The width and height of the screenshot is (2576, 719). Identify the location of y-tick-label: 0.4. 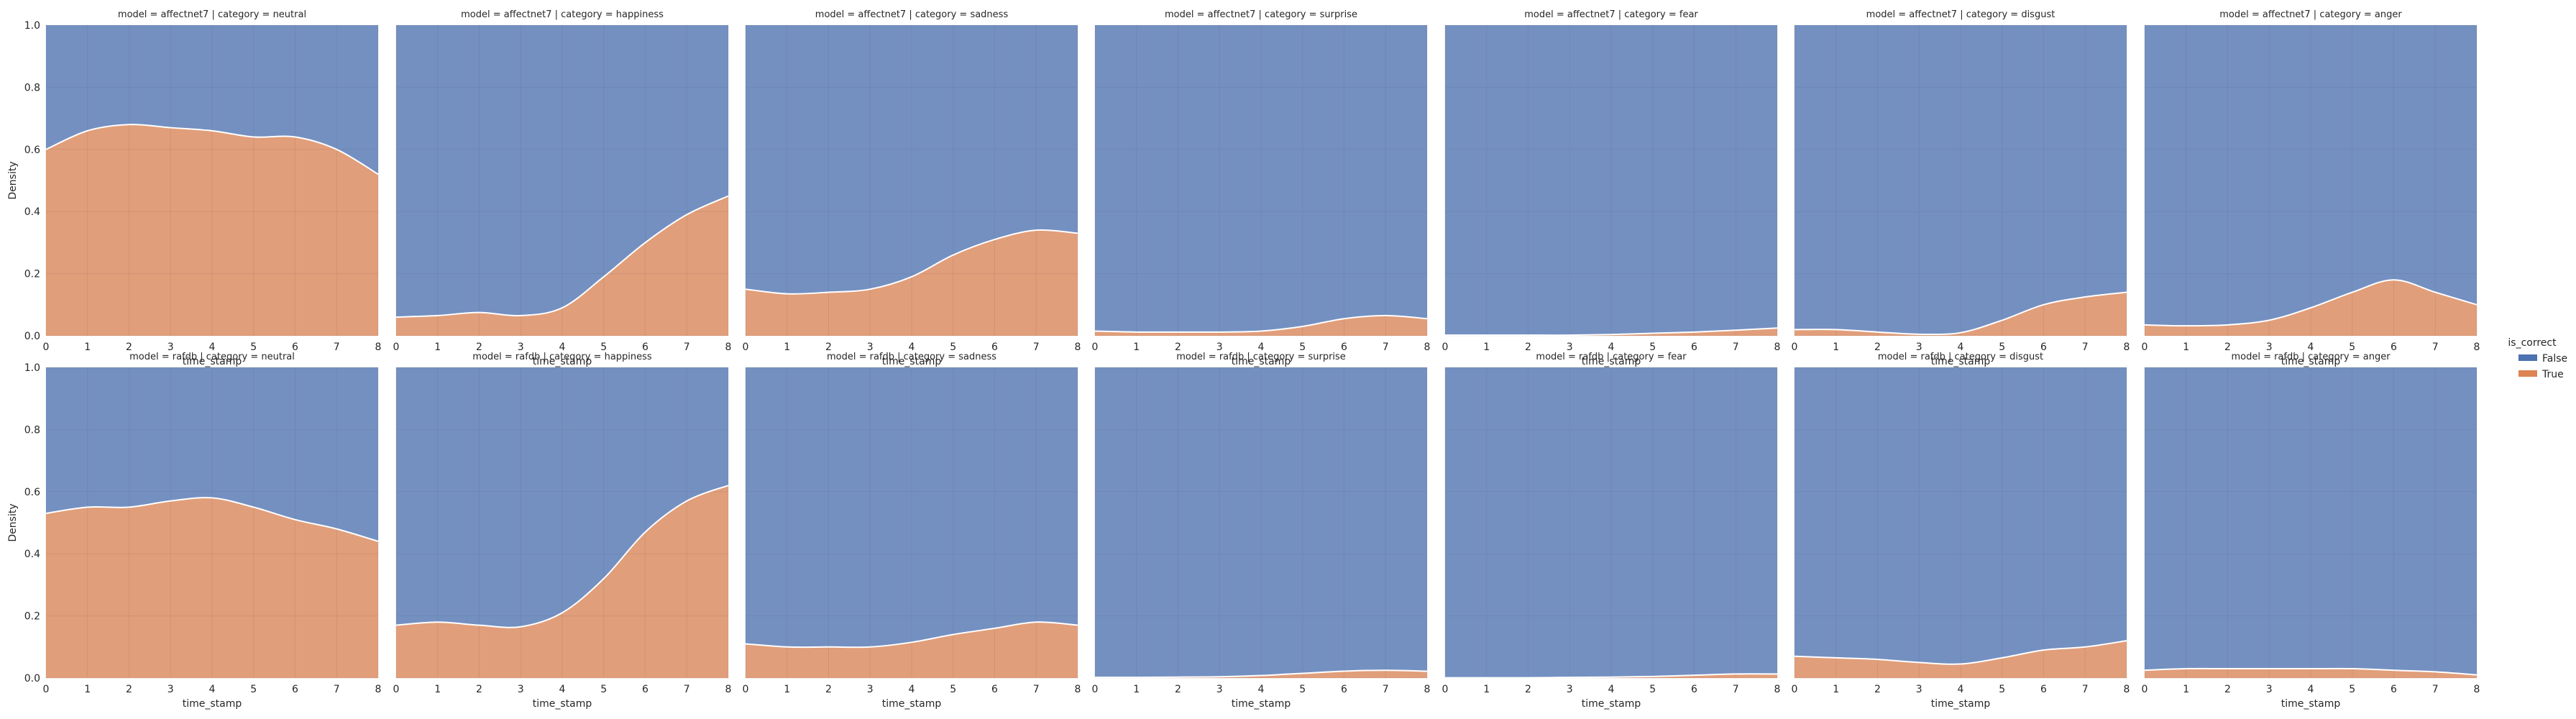
(32, 554).